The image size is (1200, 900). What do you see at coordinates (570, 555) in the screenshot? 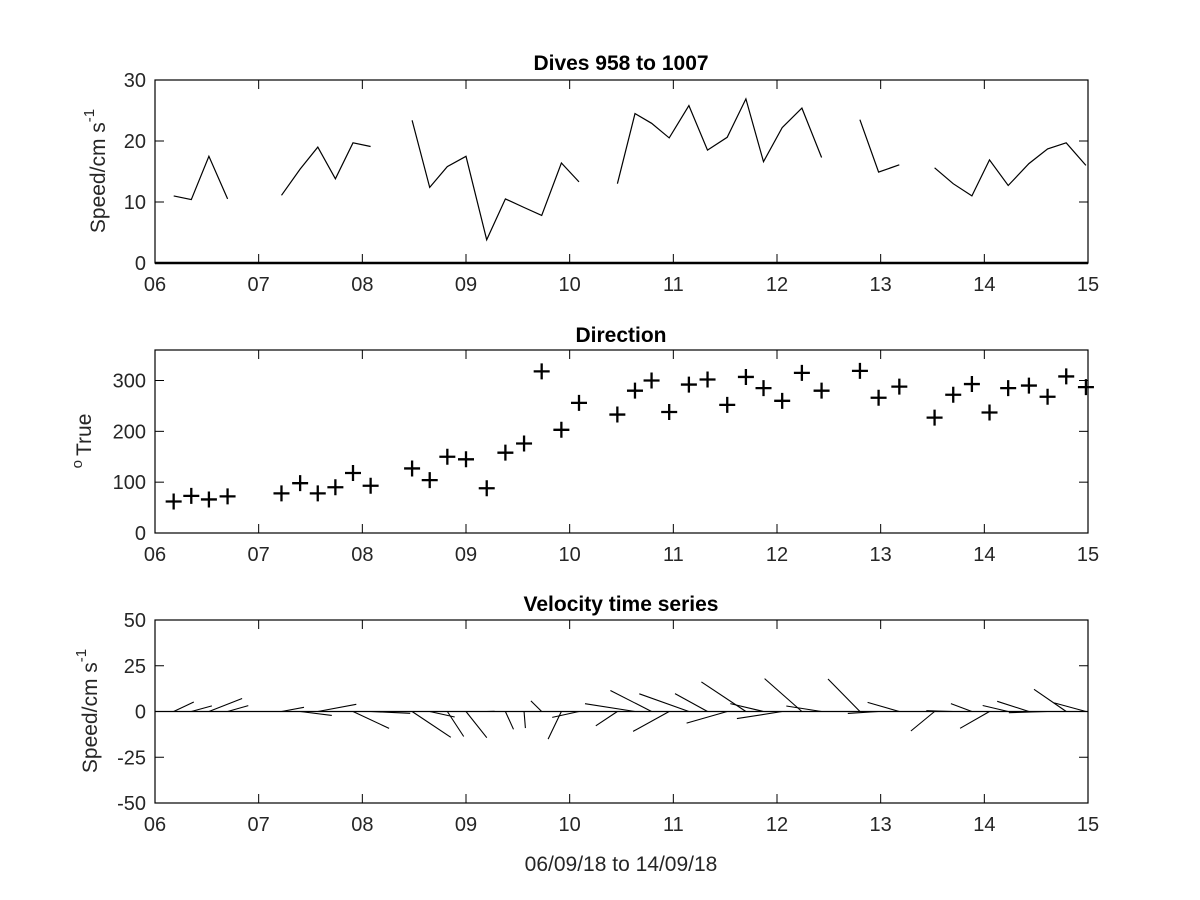
I see `direction-xtick-label: 10` at bounding box center [570, 555].